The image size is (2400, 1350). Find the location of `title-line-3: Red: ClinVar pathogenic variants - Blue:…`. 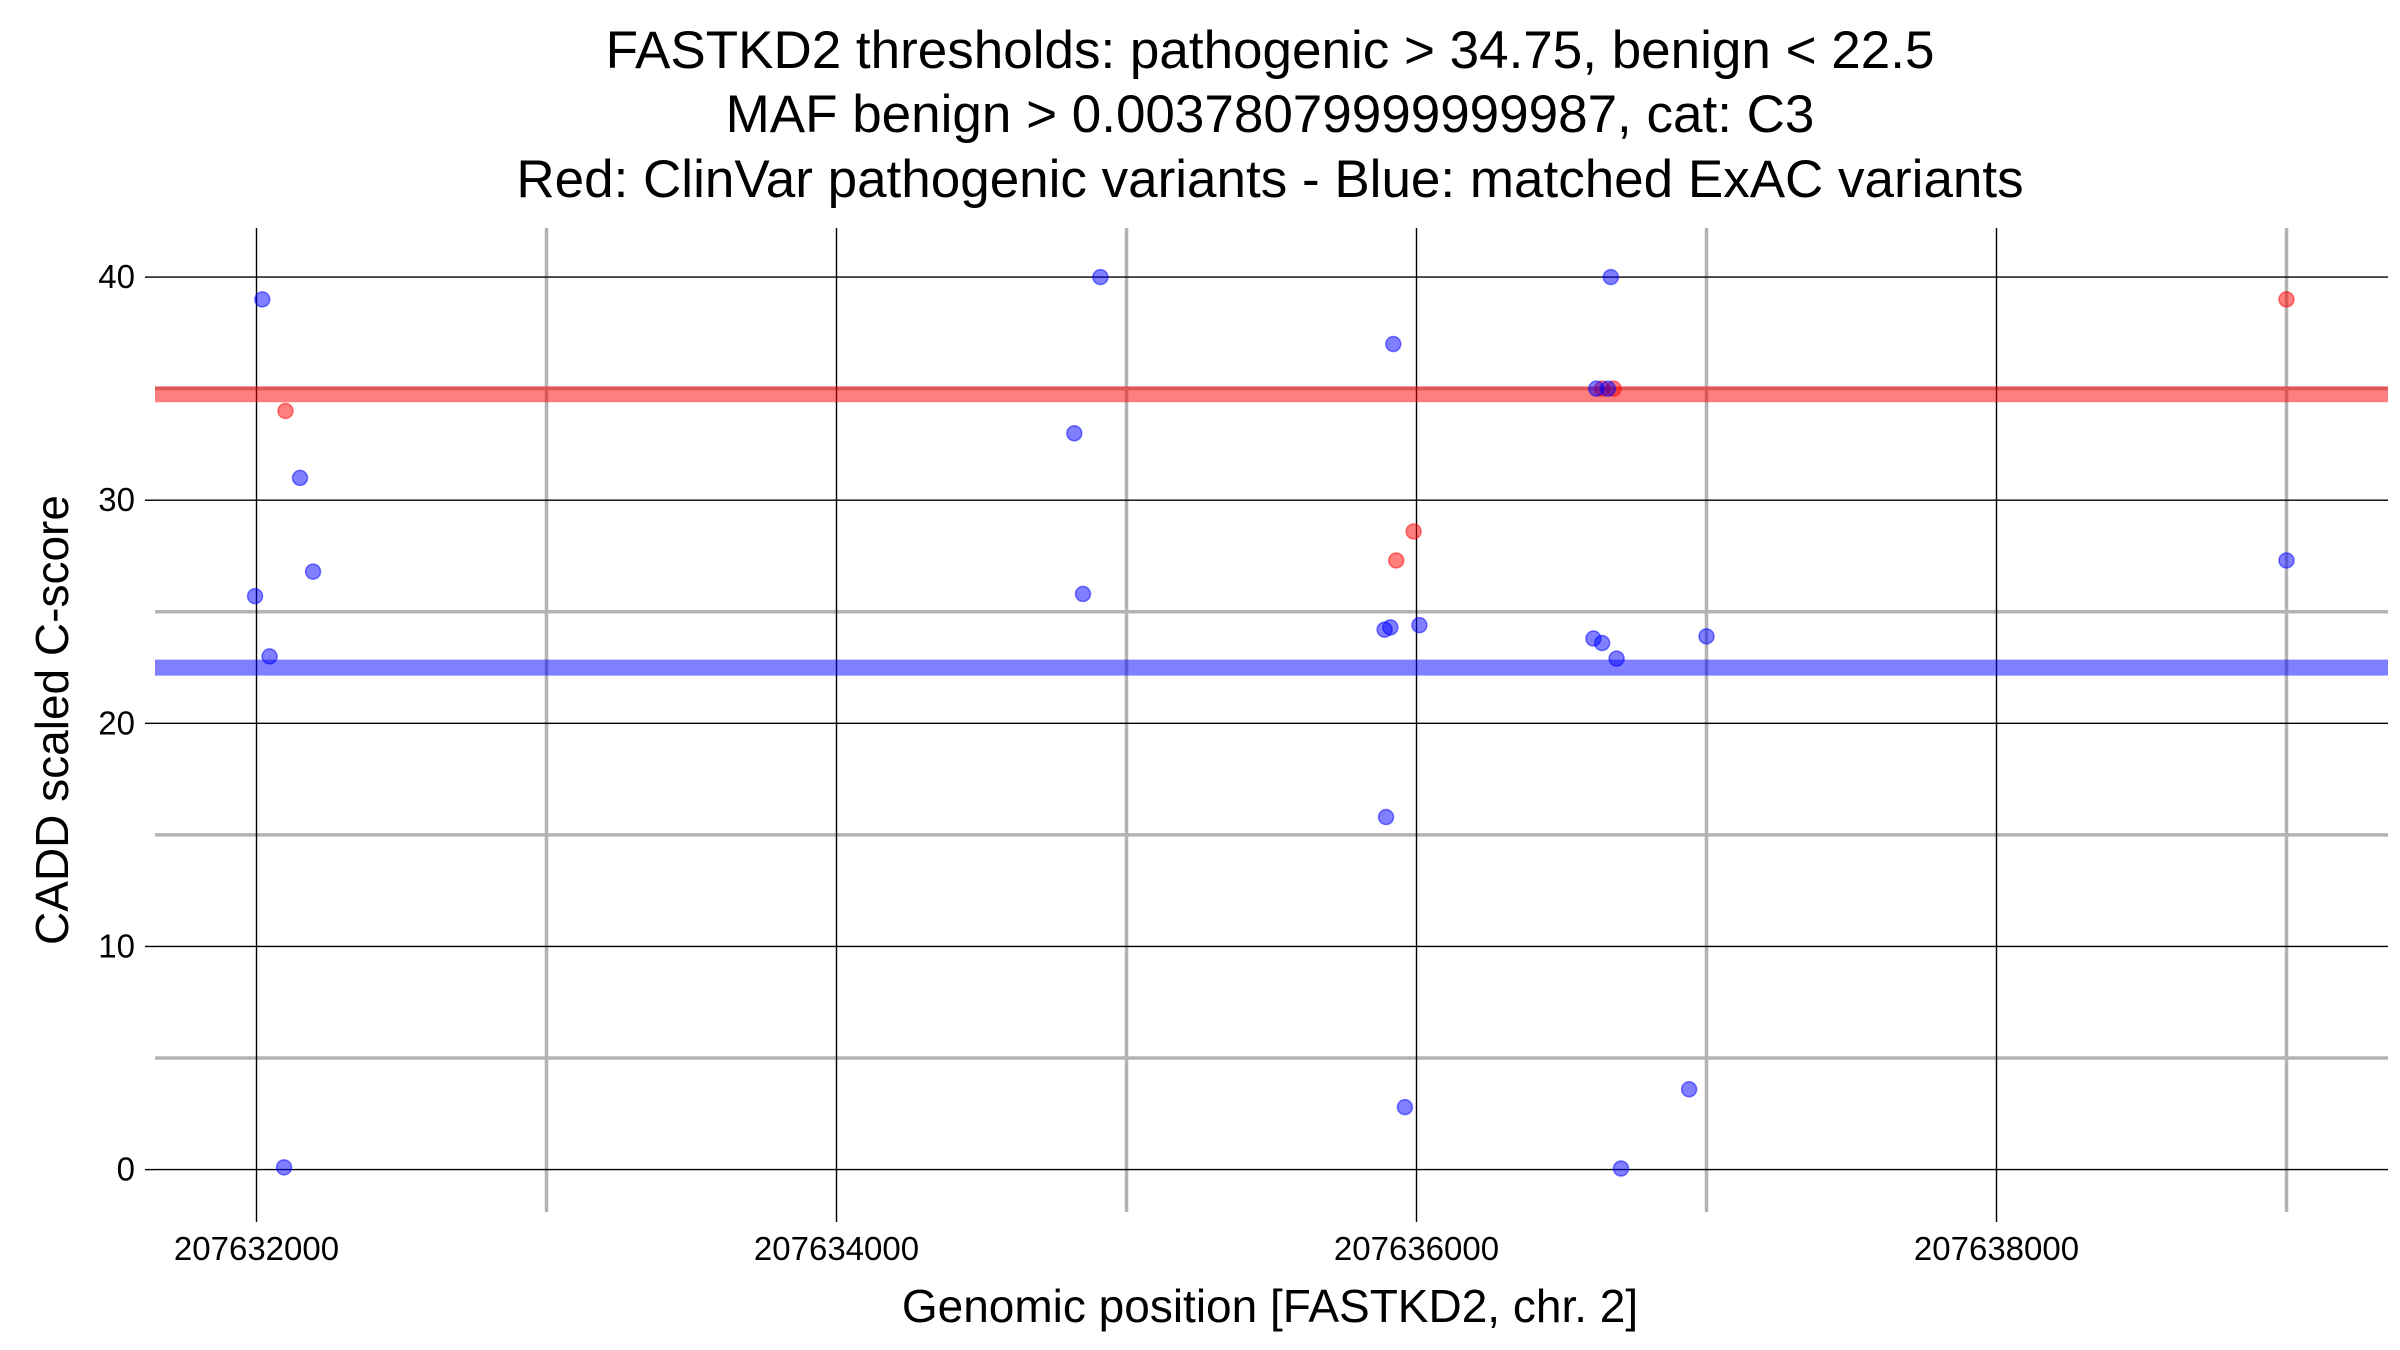

title-line-3: Red: ClinVar pathogenic variants - Blue:… is located at coordinates (1269, 179).